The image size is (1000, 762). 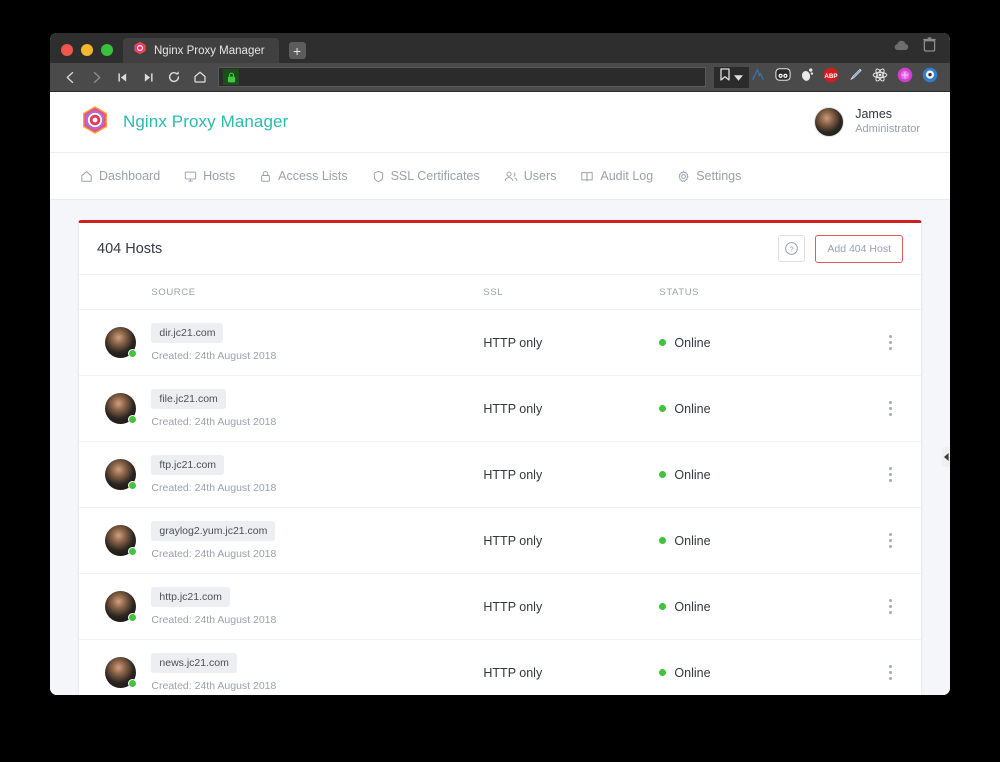 I want to click on forward-button, so click(x=96, y=77).